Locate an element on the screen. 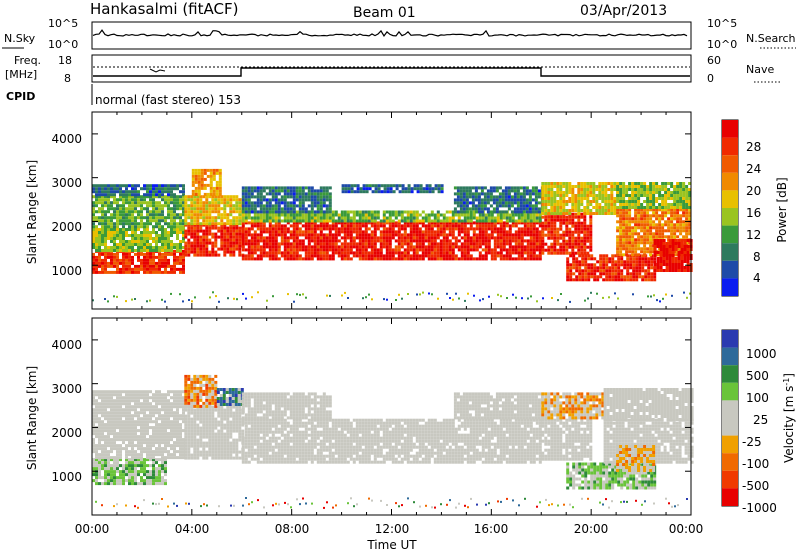 This screenshot has height=554, width=800. xtick-1600: 16:00 is located at coordinates (491, 529).